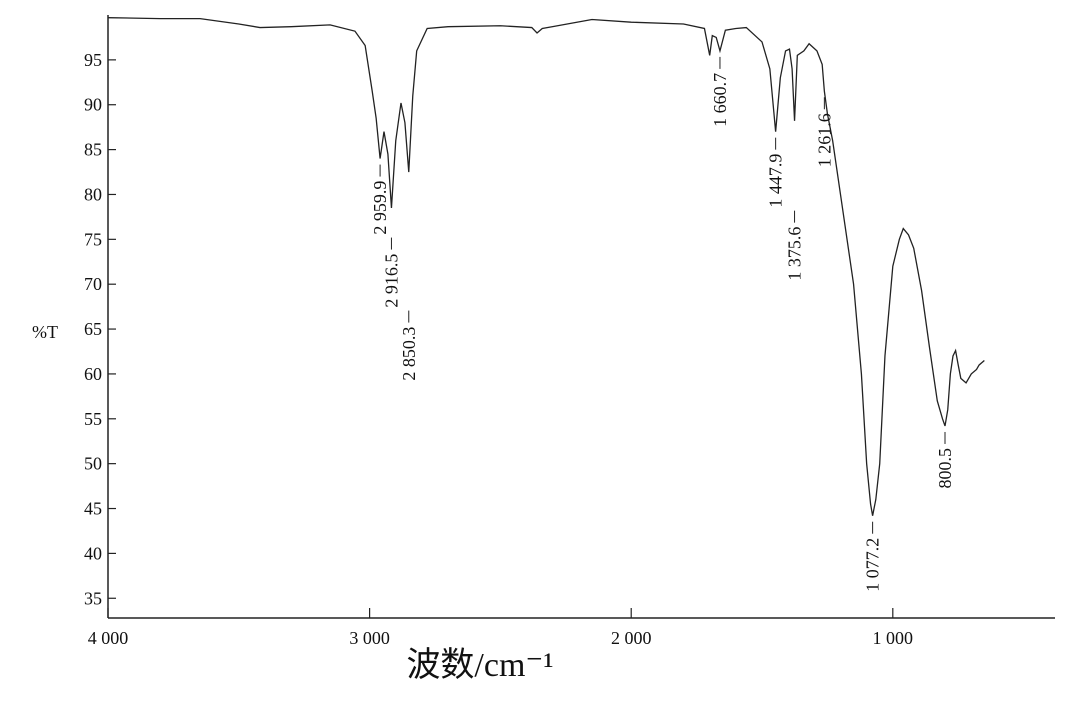 The width and height of the screenshot is (1080, 710). Describe the element at coordinates (45, 332) in the screenshot. I see `y-axis-label: %T` at that location.